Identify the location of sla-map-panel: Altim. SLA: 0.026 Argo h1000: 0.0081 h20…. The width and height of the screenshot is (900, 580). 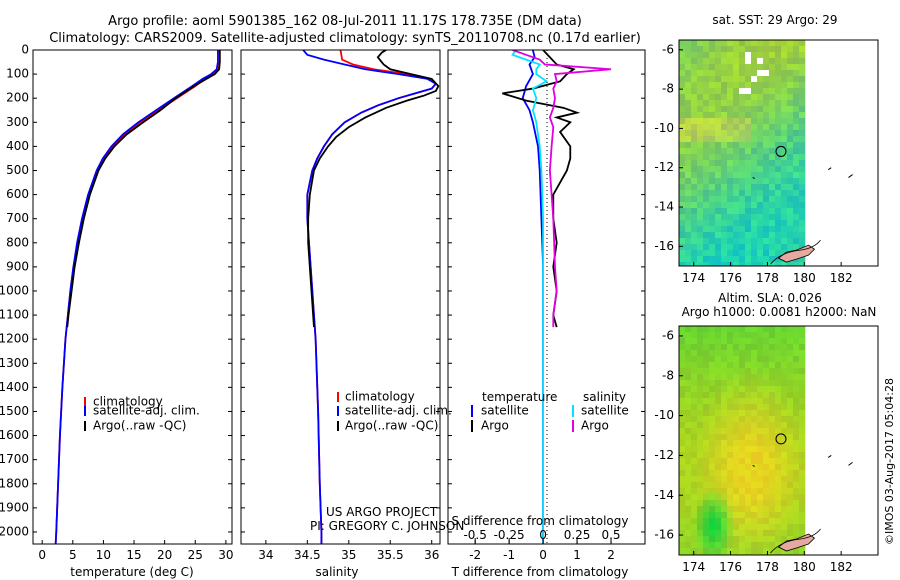
(766, 432).